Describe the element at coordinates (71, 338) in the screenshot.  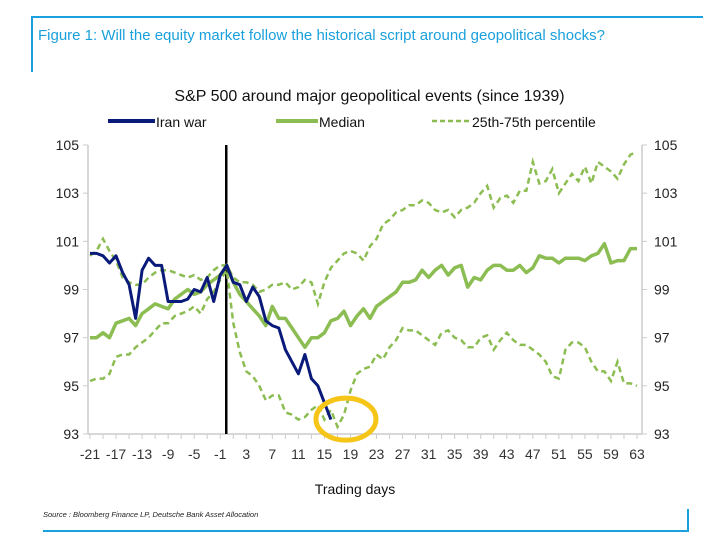
I see `y-tick-label-left: 97` at that location.